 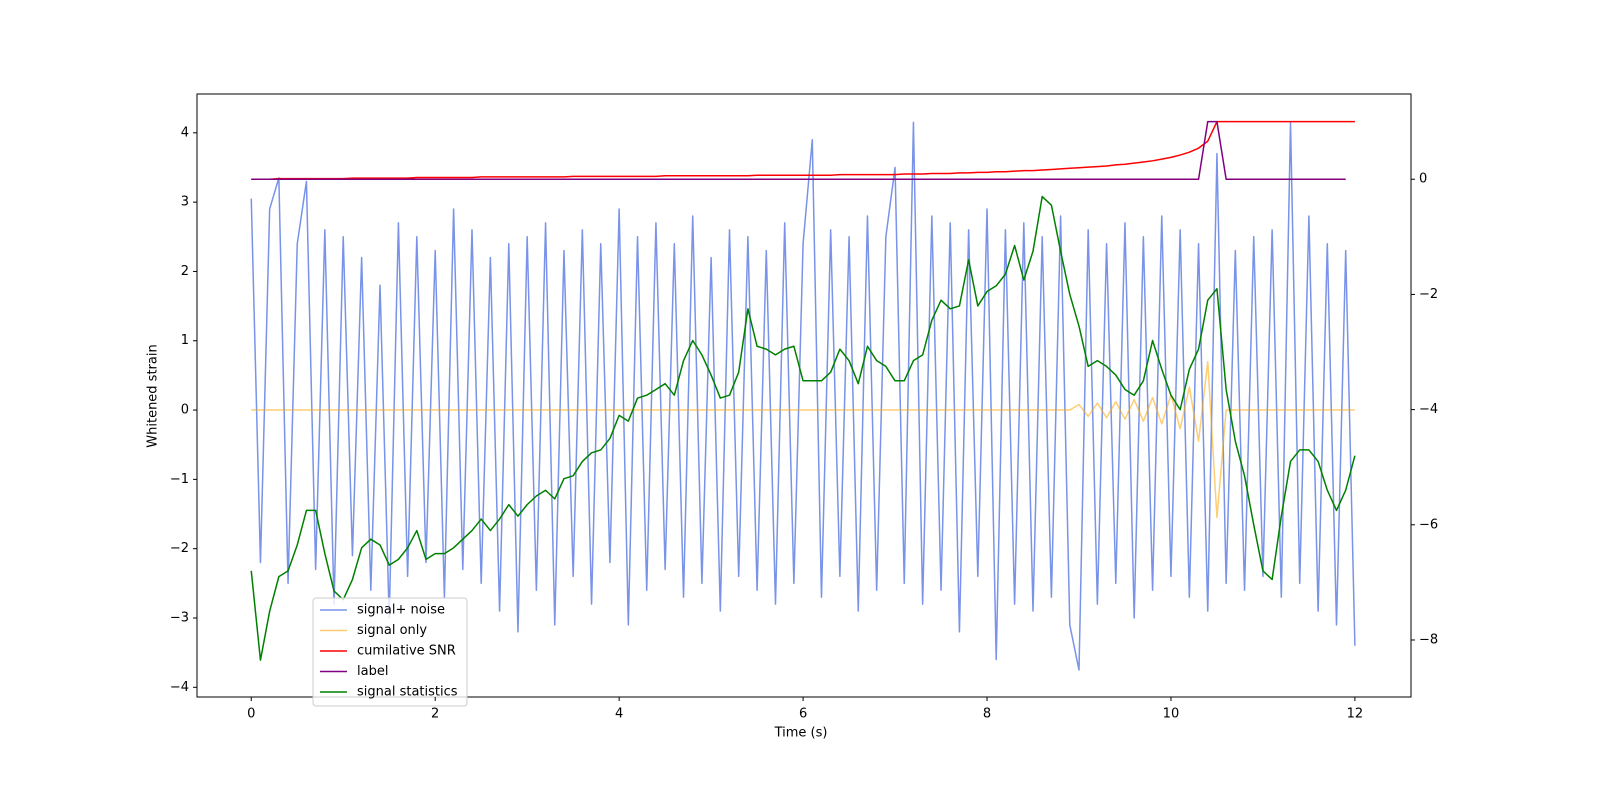 What do you see at coordinates (153, 395) in the screenshot?
I see `y-axis-label: Whitened strain` at bounding box center [153, 395].